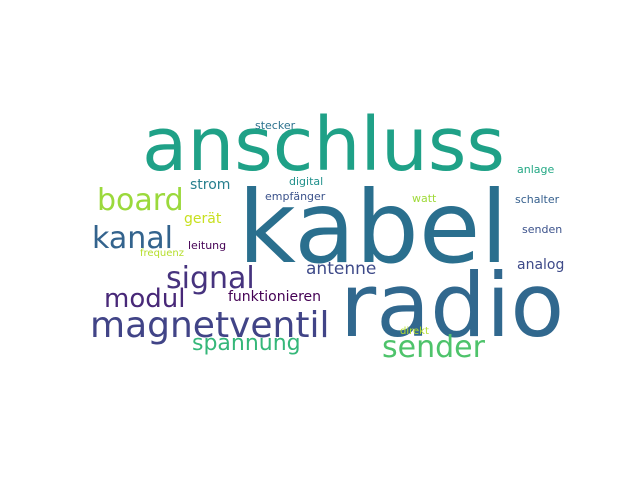  What do you see at coordinates (541, 265) in the screenshot?
I see `word-analog: analog` at bounding box center [541, 265].